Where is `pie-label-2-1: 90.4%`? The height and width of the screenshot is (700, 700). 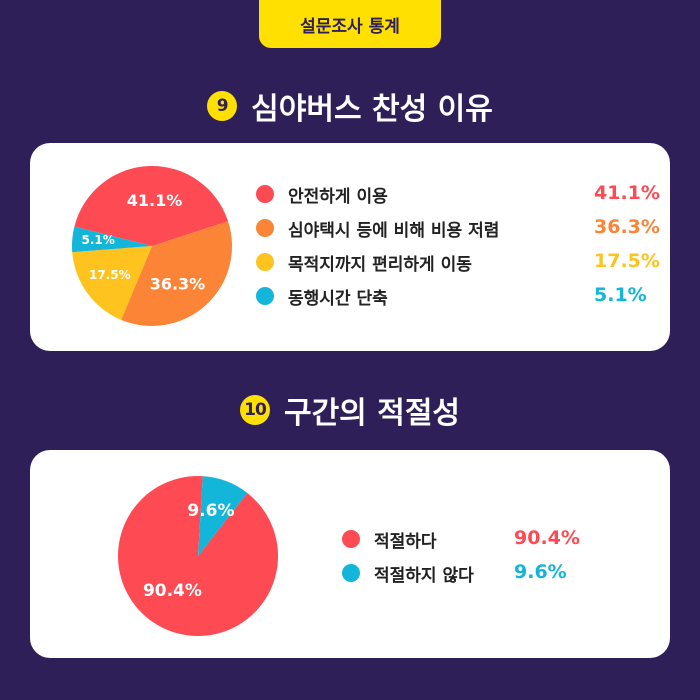 pie-label-2-1: 90.4% is located at coordinates (172, 591).